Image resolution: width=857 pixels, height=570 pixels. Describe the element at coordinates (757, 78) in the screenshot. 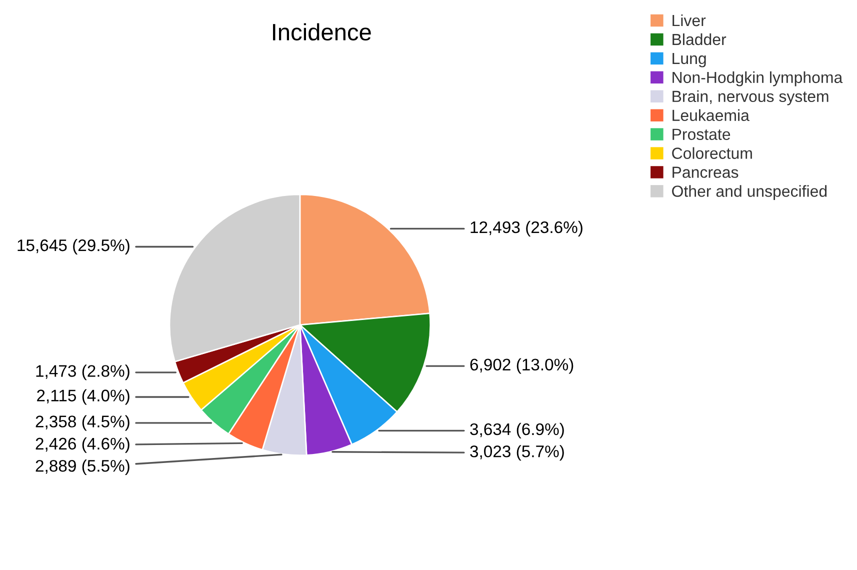

I see `legend-label: Non-Hodgkin lymphoma` at that location.